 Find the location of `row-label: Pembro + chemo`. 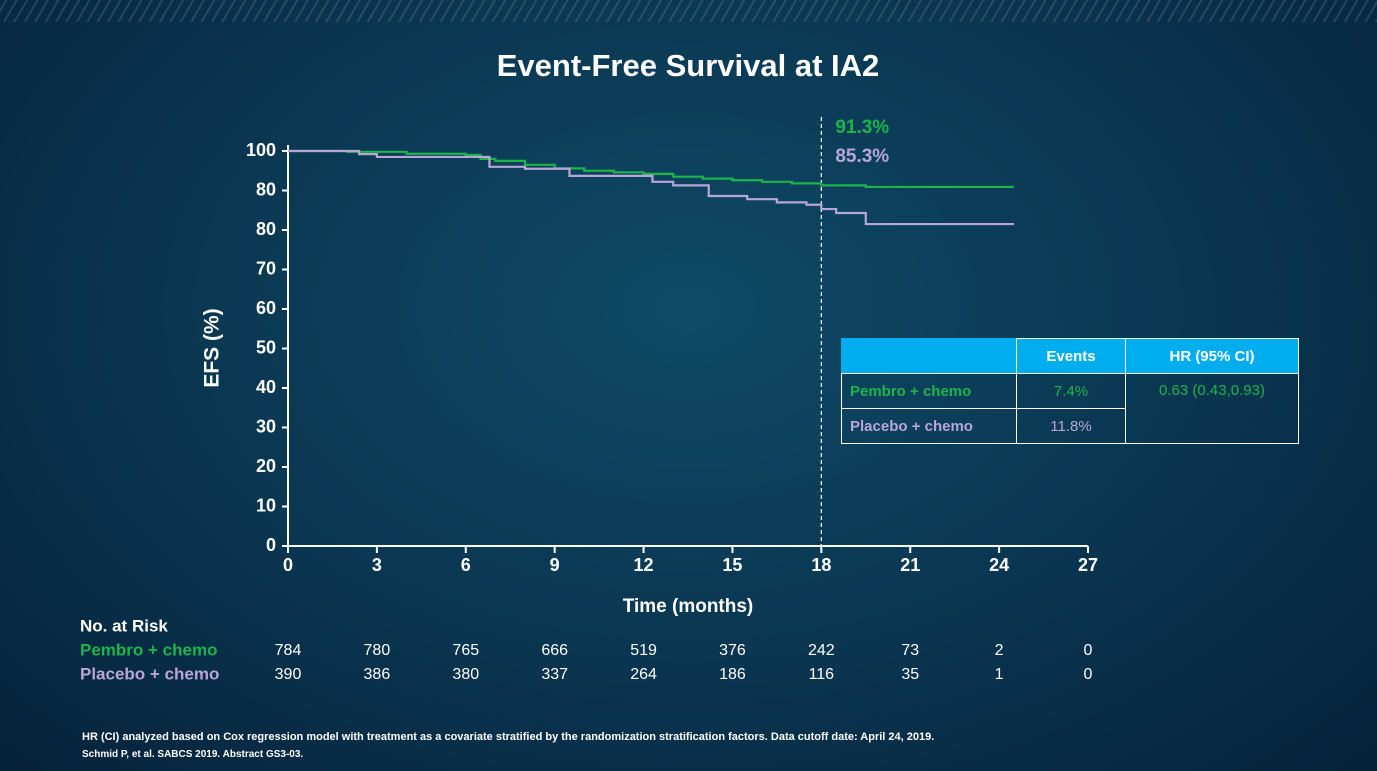

row-label: Pembro + chemo is located at coordinates (929, 391).